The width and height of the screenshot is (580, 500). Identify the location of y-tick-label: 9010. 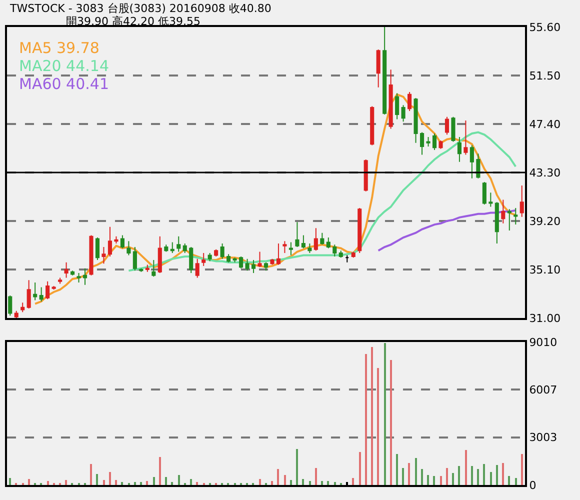
(543, 342).